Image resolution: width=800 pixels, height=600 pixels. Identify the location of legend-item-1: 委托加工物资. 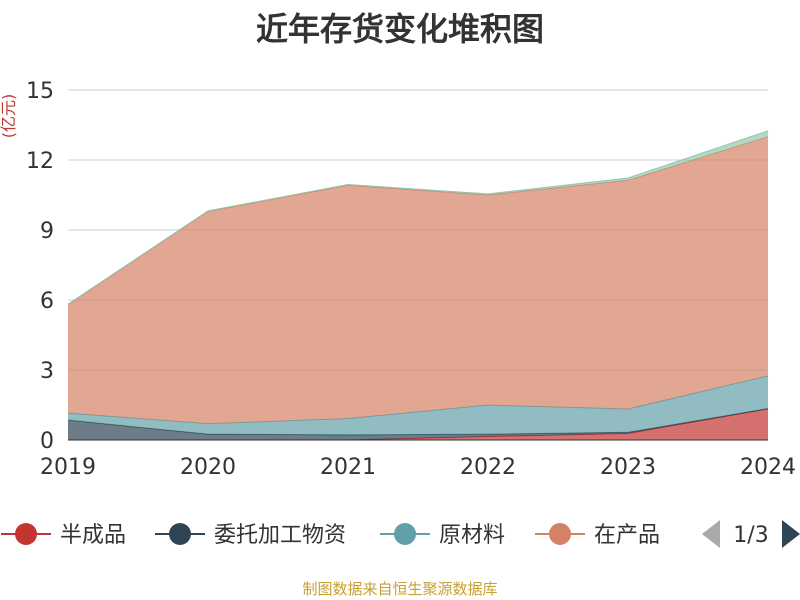
(250, 535).